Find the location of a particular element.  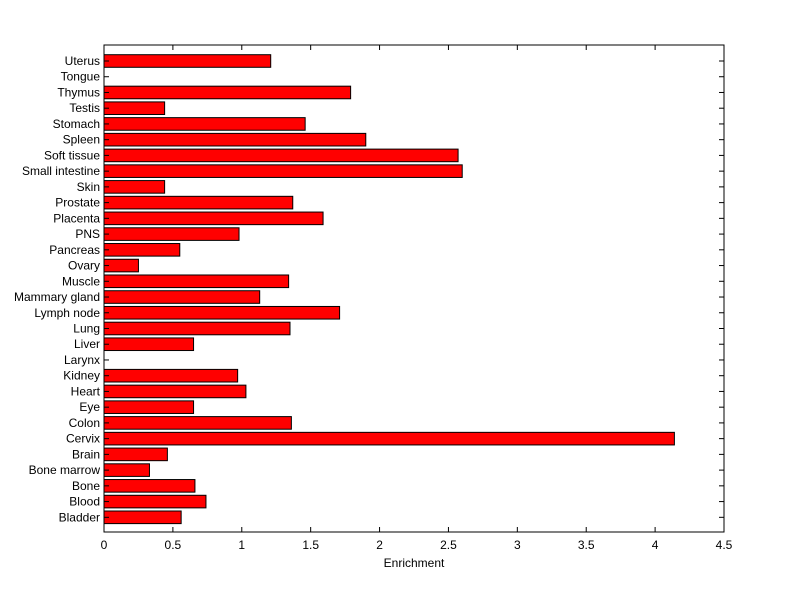

bar-skin is located at coordinates (134, 187).